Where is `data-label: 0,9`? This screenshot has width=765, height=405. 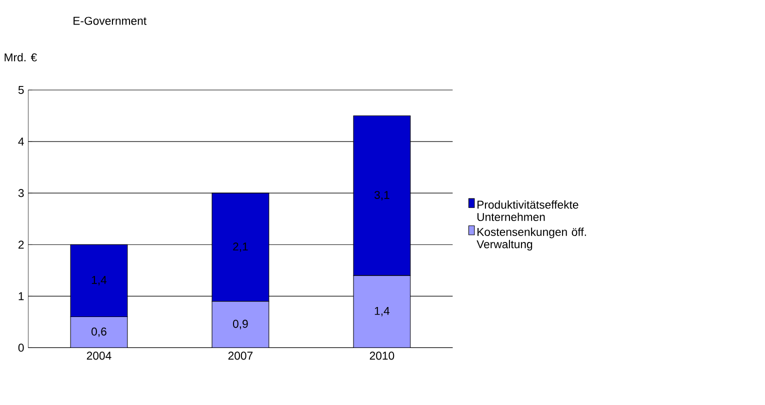 data-label: 0,9 is located at coordinates (240, 324).